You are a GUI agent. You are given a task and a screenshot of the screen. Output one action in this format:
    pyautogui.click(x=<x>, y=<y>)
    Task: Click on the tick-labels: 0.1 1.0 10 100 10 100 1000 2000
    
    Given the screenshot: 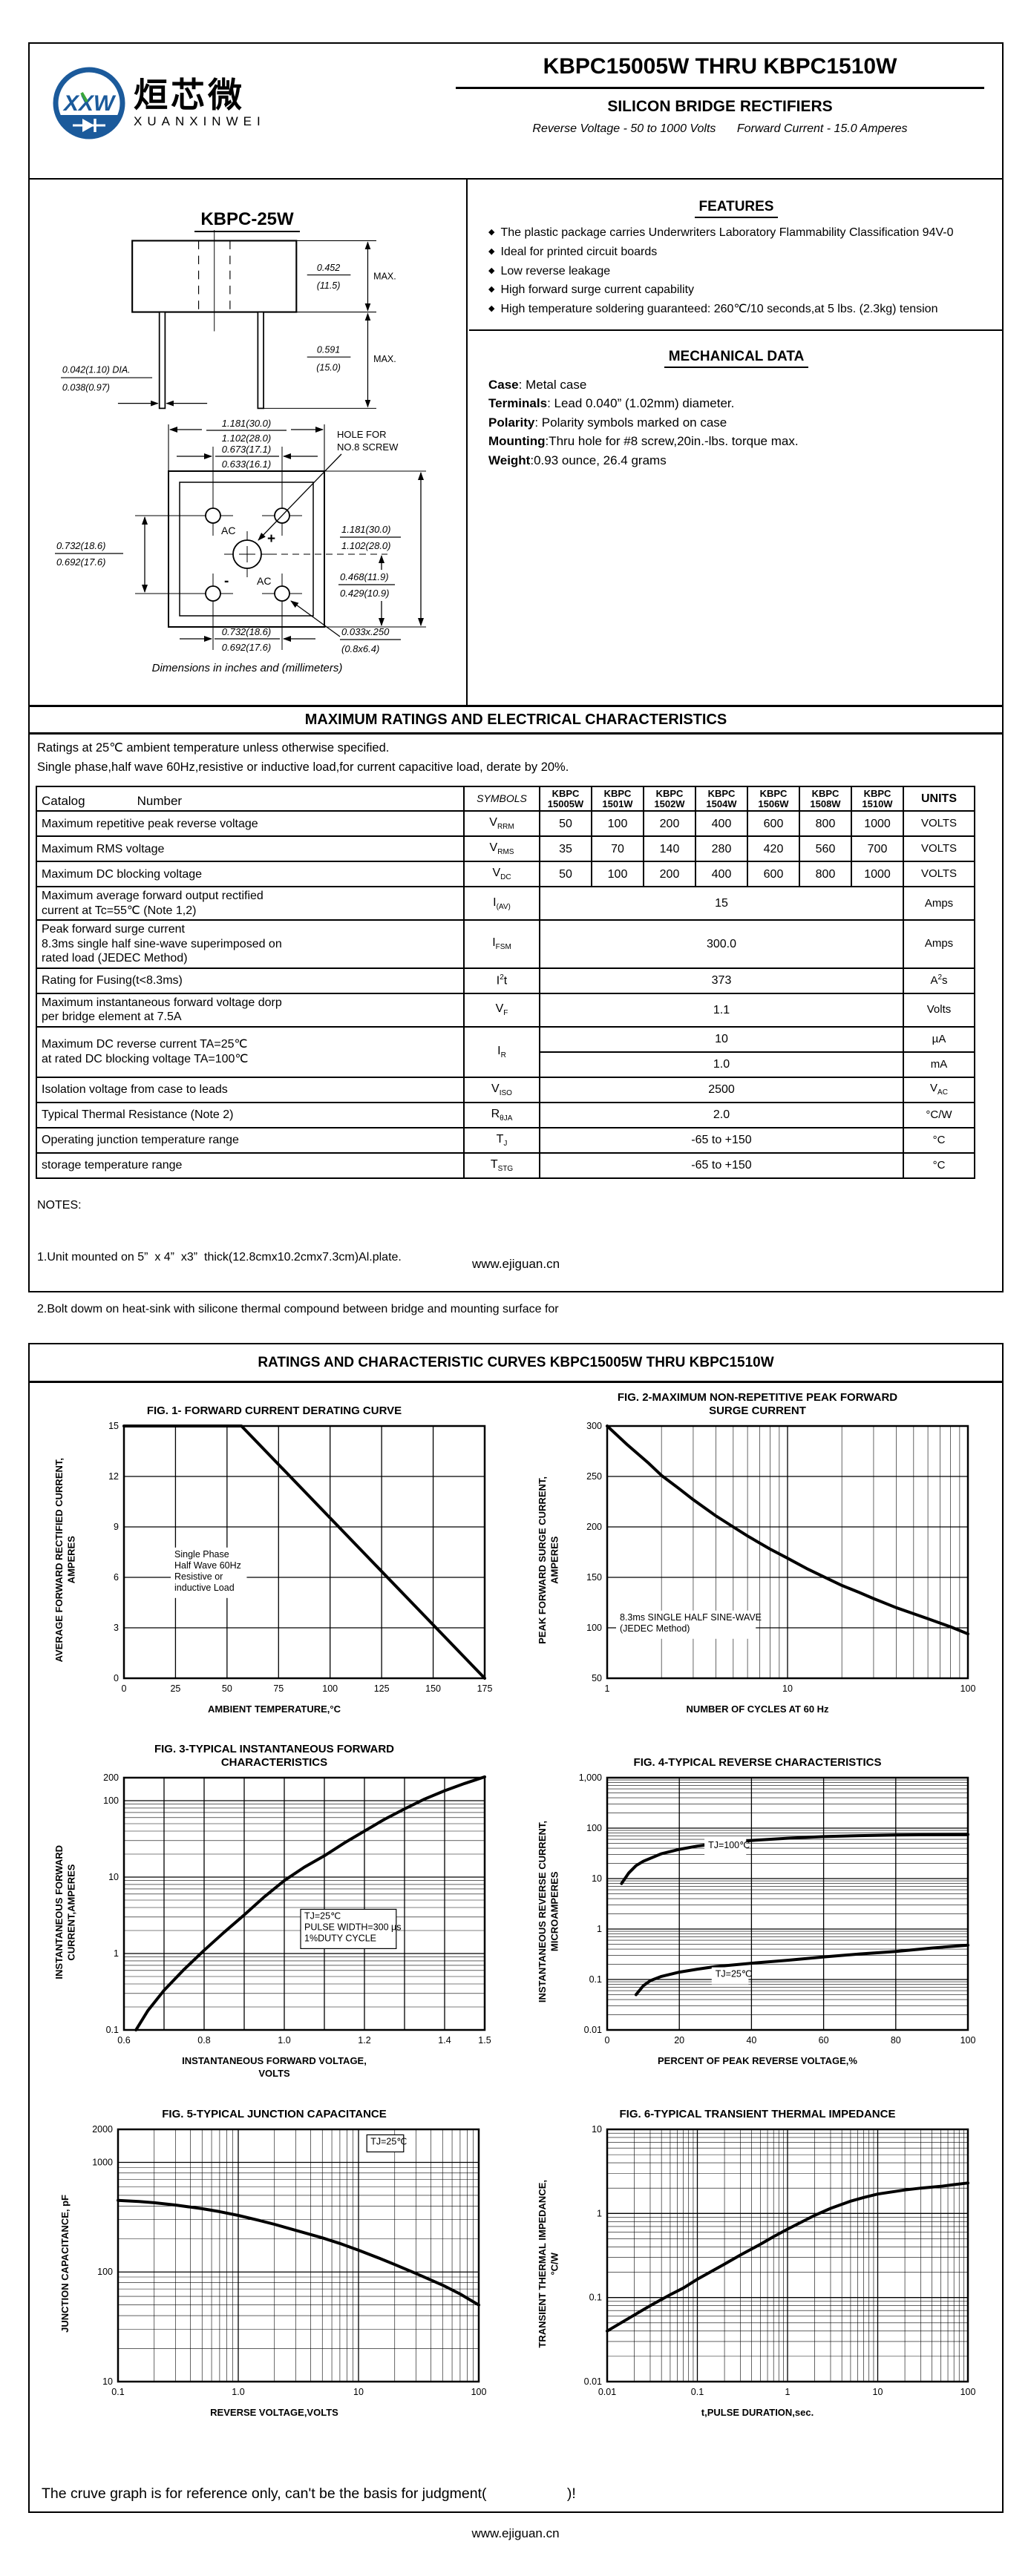 What is the action you would take?
    pyautogui.click(x=289, y=2260)
    